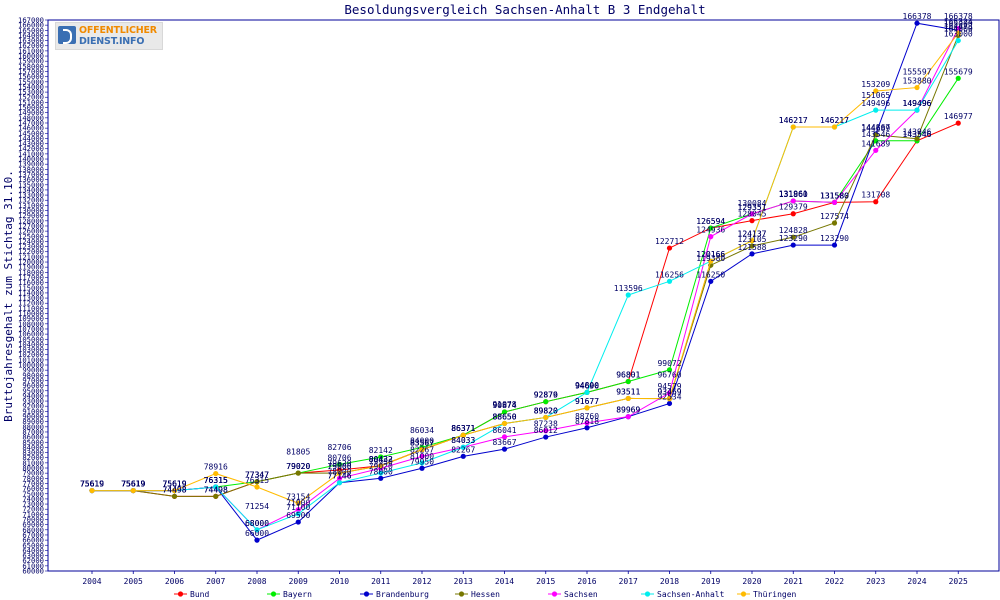 This screenshot has height=600, width=1000. What do you see at coordinates (33, 555) in the screenshot?
I see `y-tick-label: 63000` at bounding box center [33, 555].